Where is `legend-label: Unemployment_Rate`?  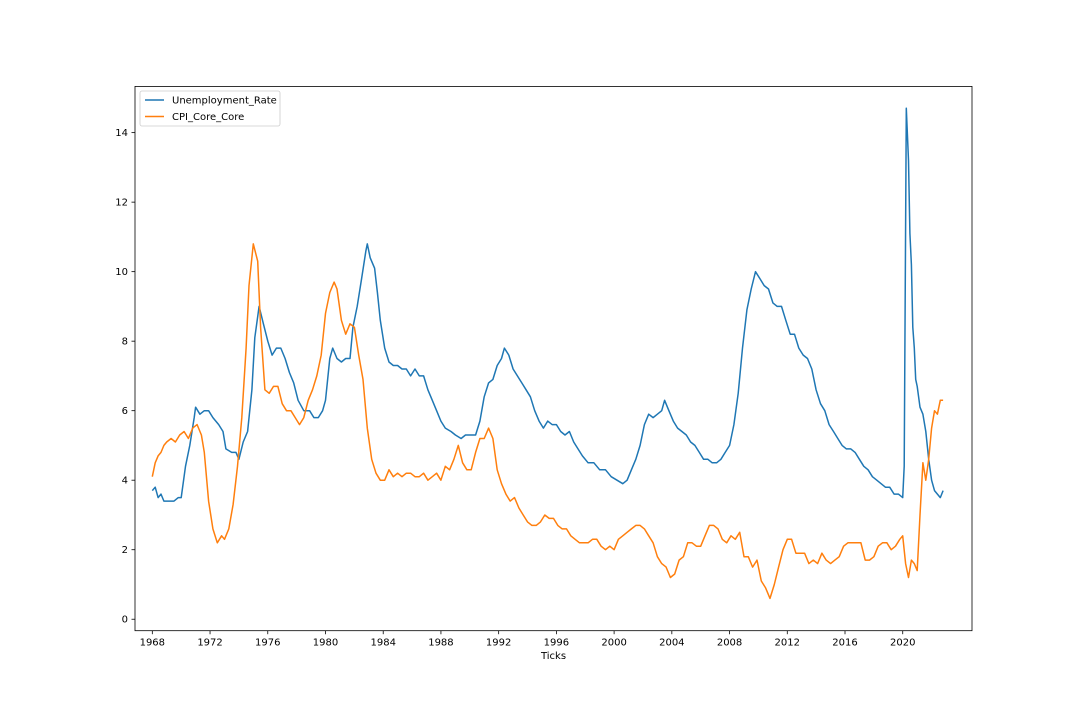 legend-label: Unemployment_Rate is located at coordinates (224, 101).